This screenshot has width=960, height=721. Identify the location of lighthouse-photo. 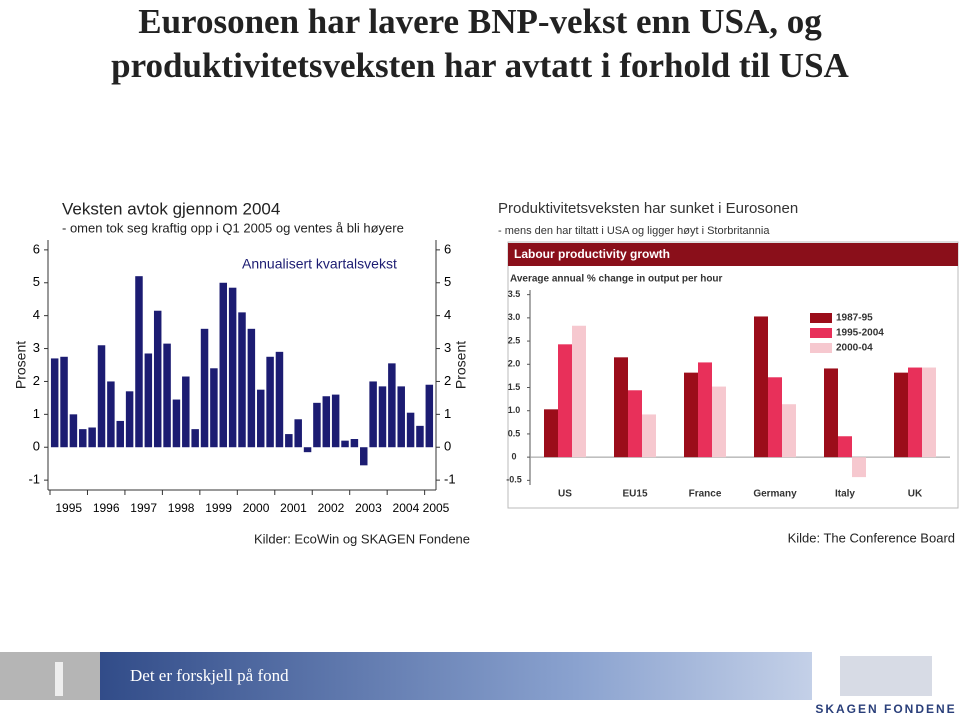
(50, 676).